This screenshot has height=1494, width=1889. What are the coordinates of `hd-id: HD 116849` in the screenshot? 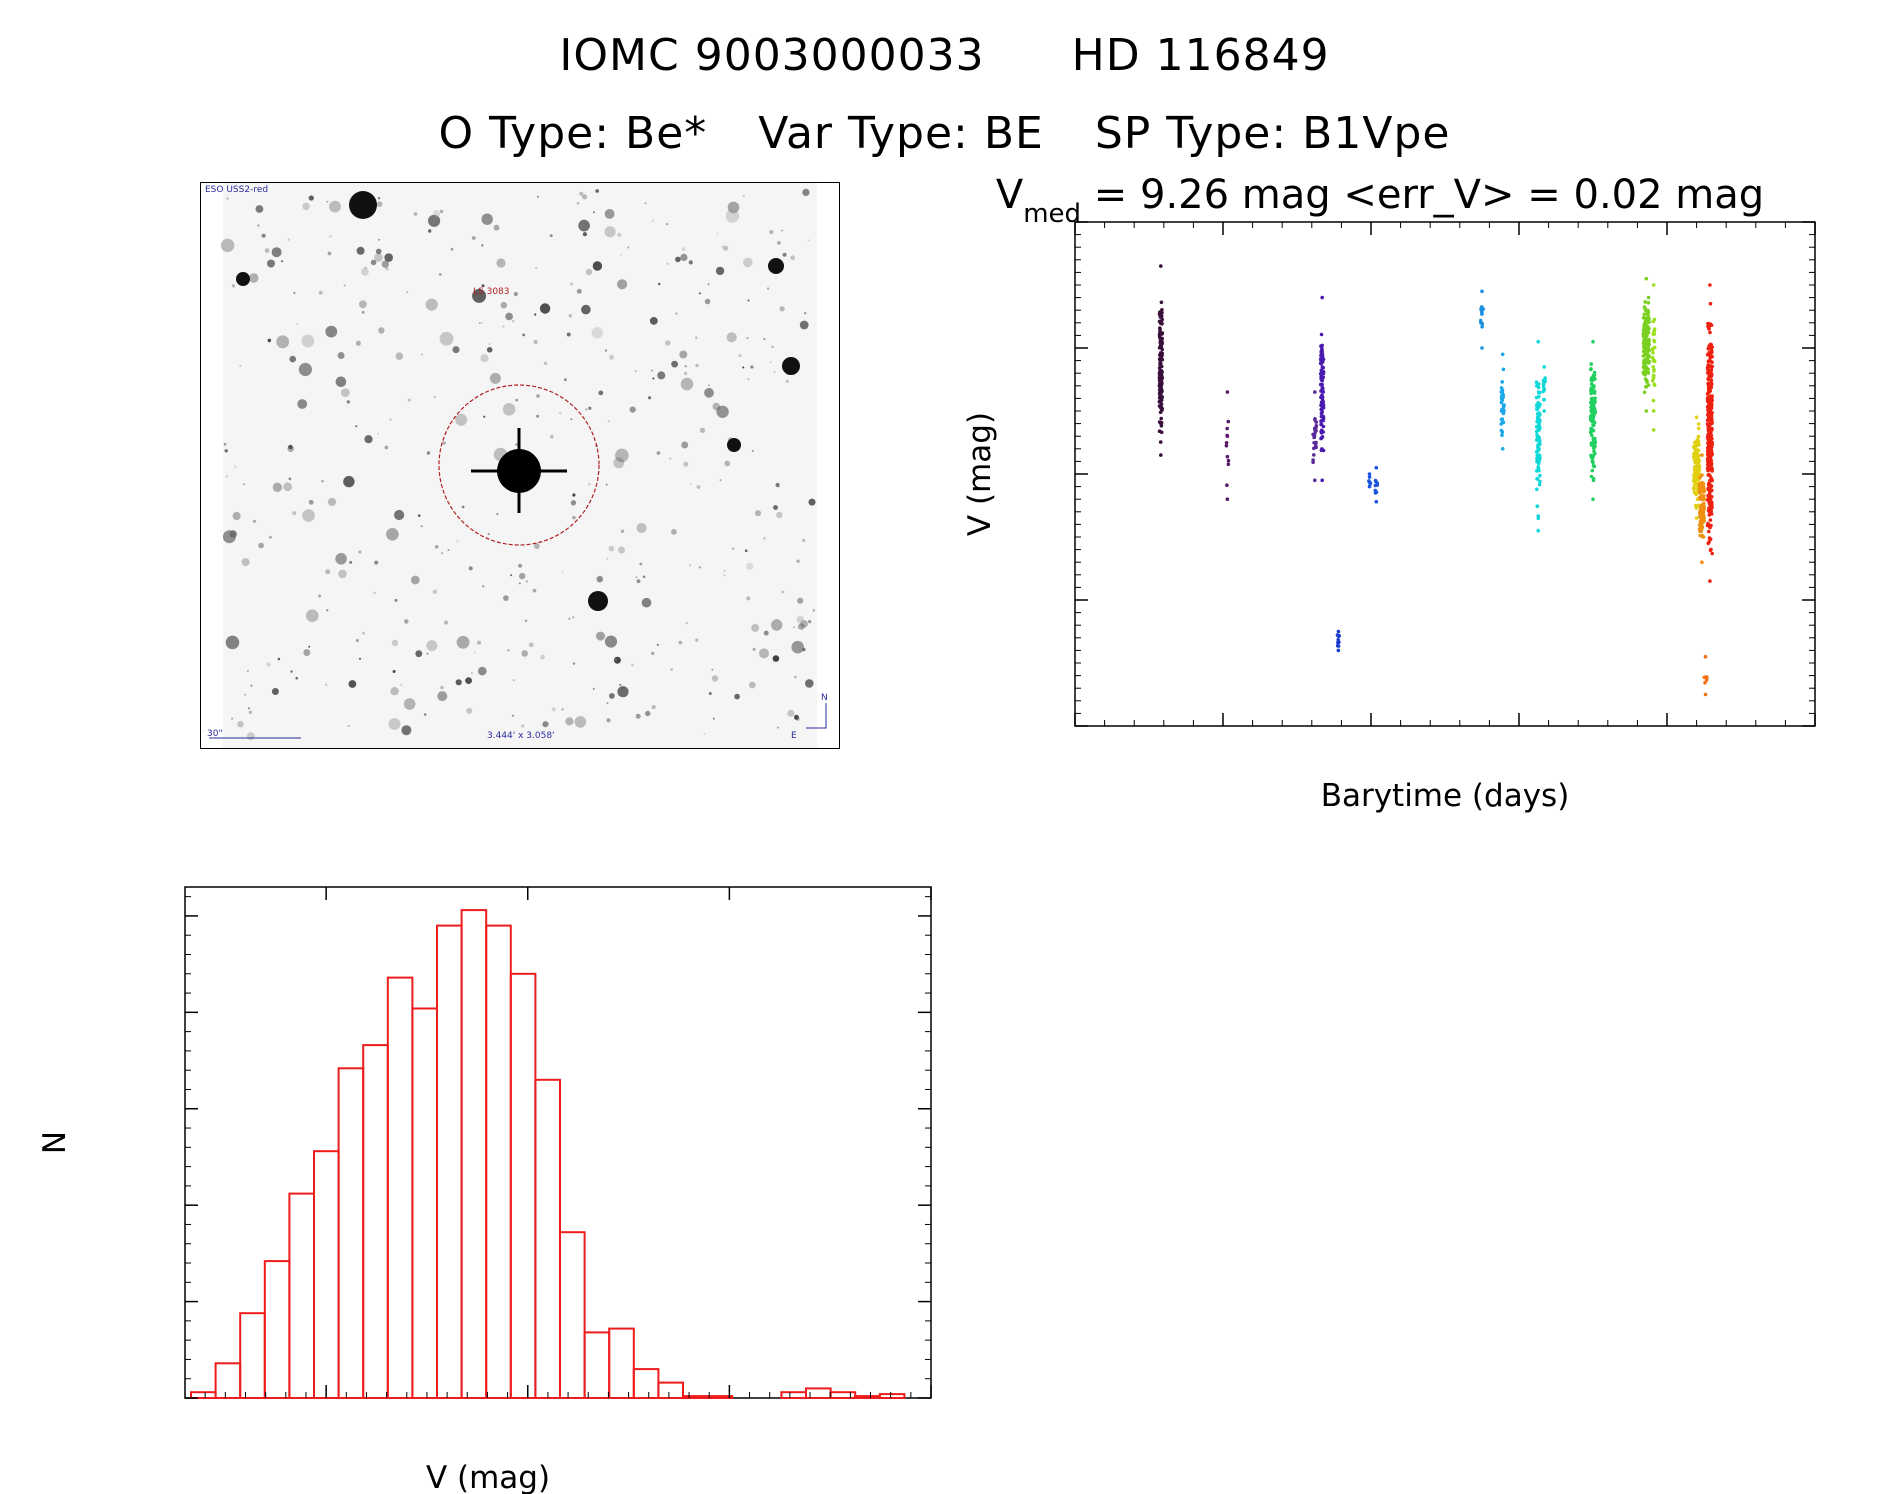 It's located at (1200, 55).